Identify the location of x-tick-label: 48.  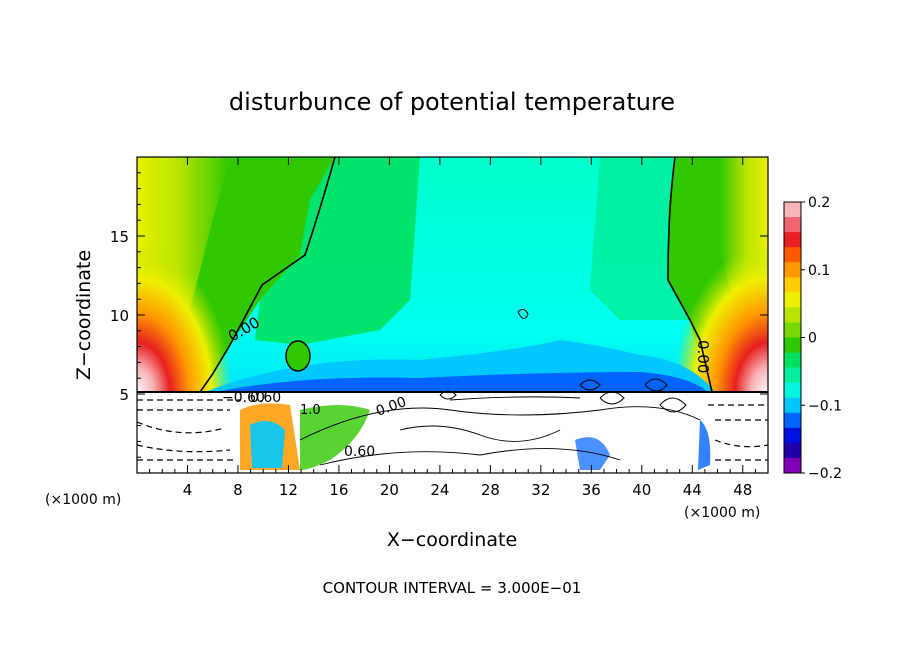
(742, 490).